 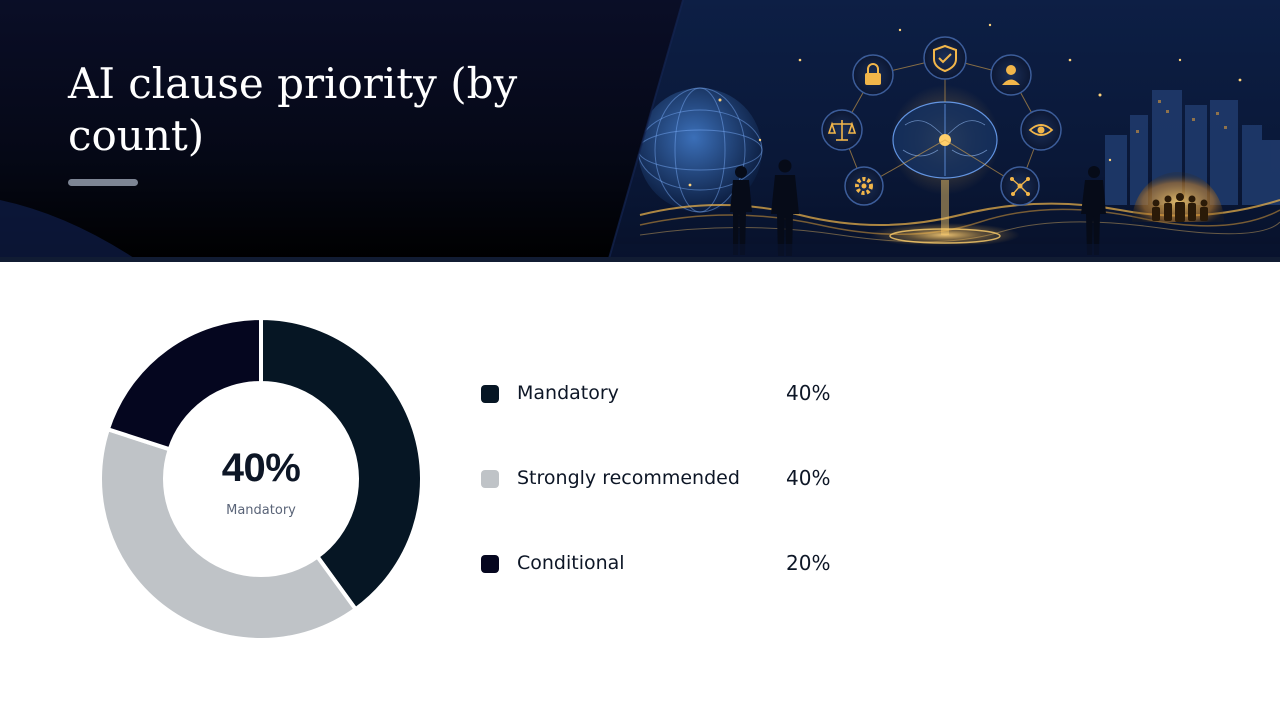 What do you see at coordinates (640, 259) in the screenshot?
I see `header-bottom-rule` at bounding box center [640, 259].